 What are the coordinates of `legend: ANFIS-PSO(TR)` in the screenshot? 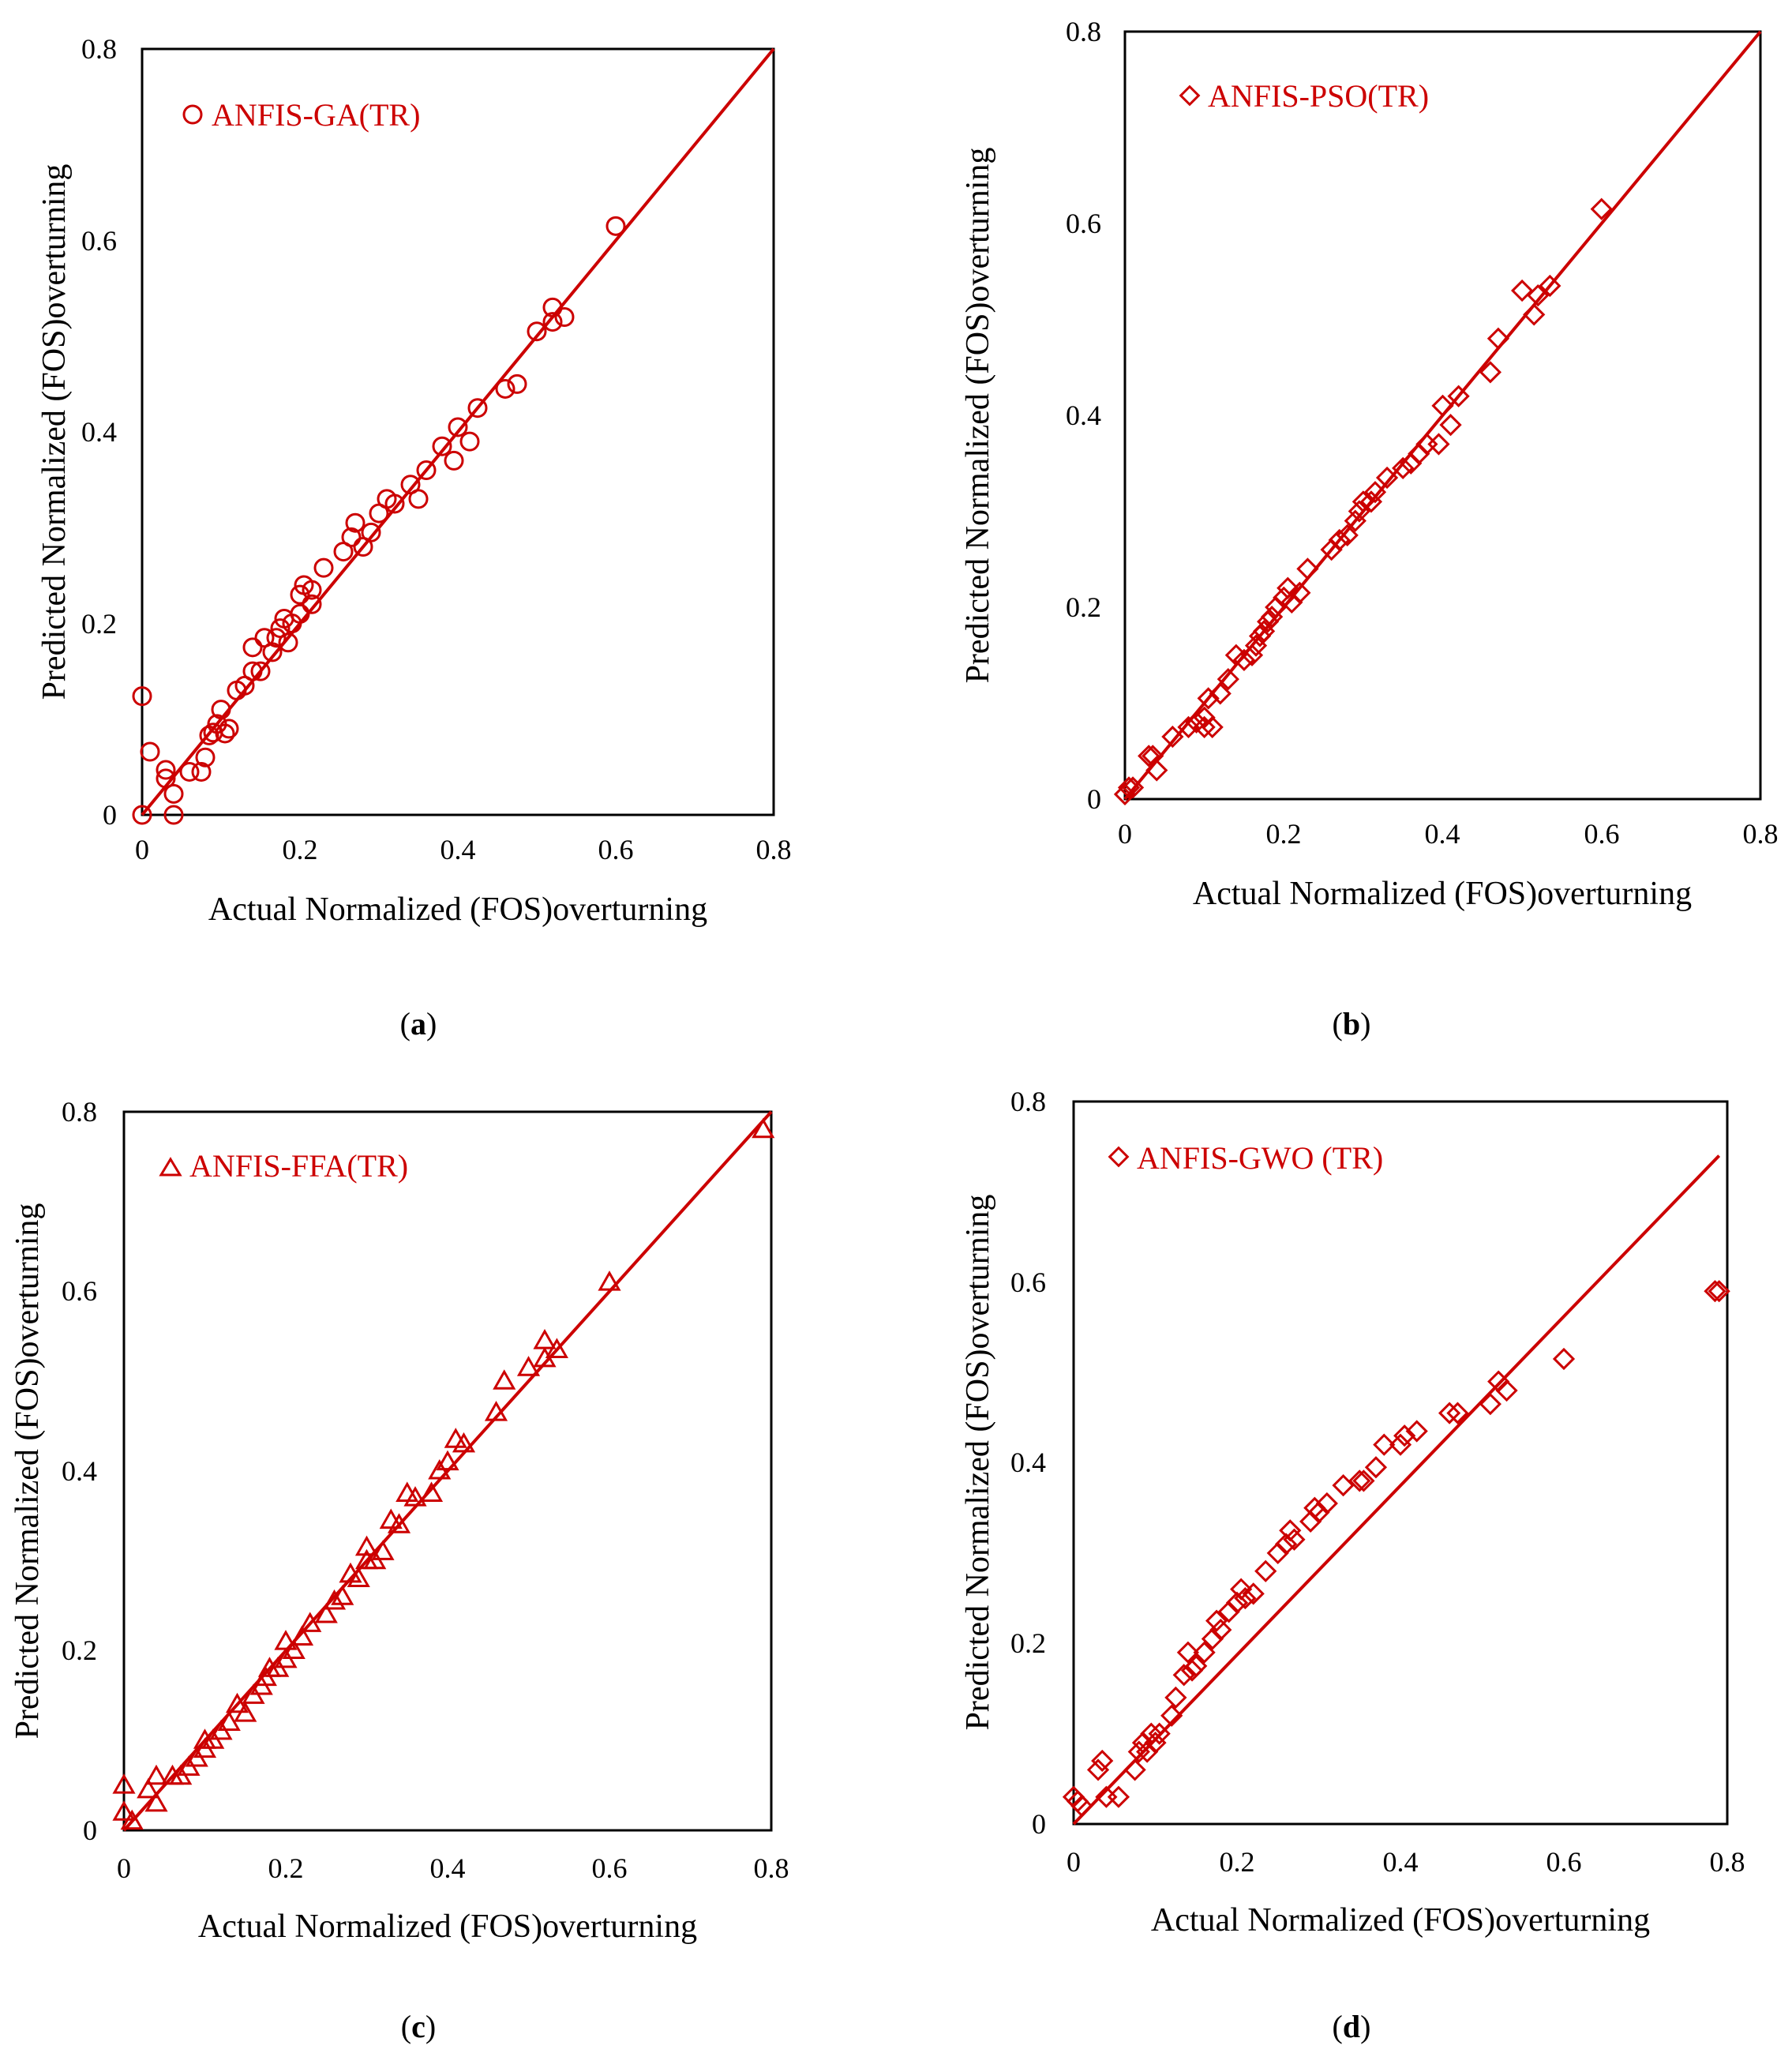 It's located at (1304, 96).